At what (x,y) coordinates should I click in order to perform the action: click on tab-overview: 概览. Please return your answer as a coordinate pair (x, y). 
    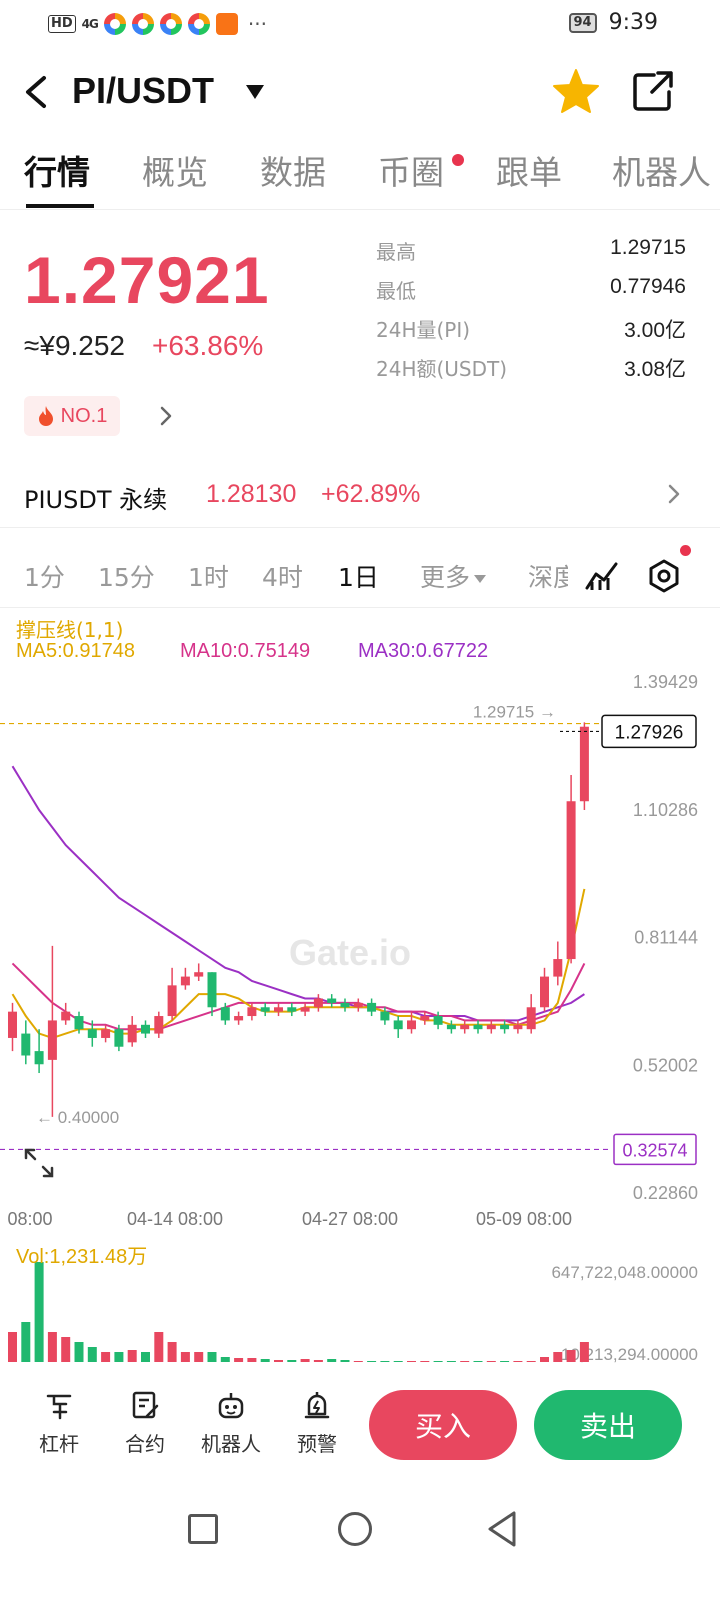
    Looking at the image, I should click on (175, 172).